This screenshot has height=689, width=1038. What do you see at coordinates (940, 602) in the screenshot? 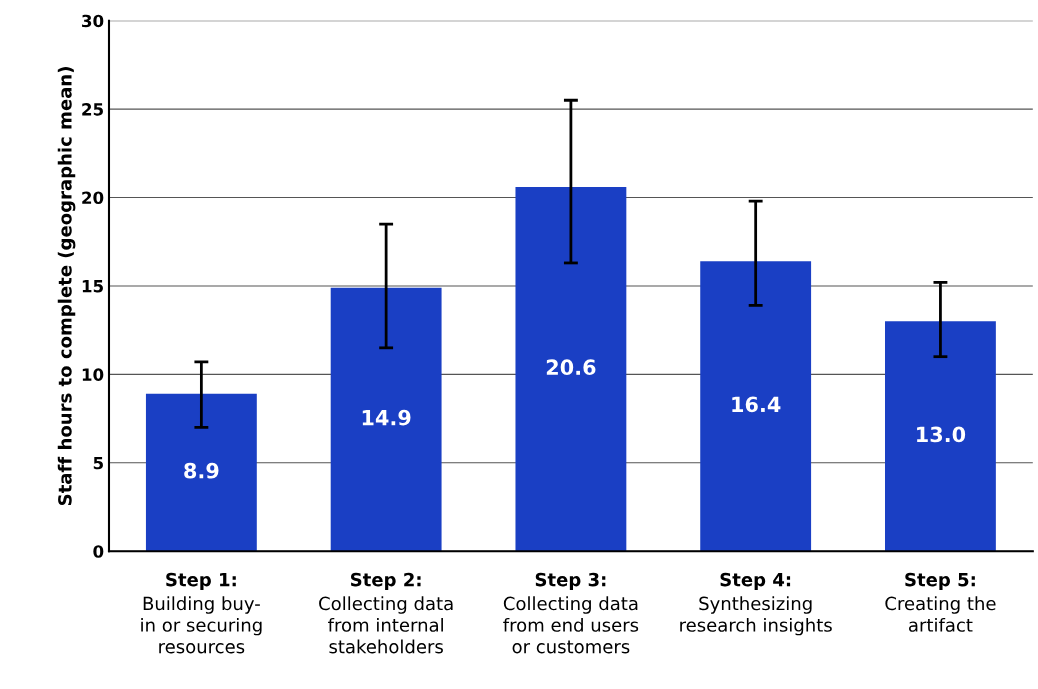
I see `x-tick-label: Step 5: Creating the artifact` at bounding box center [940, 602].